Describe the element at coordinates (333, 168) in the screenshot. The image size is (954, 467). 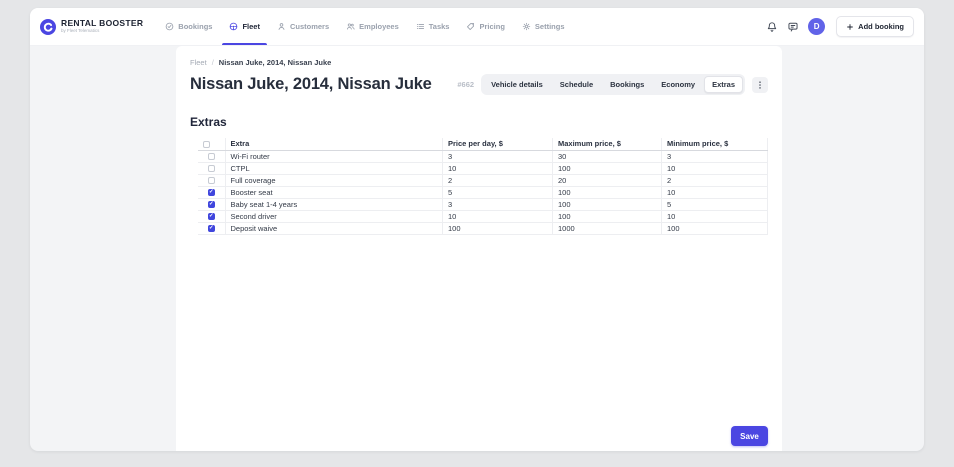
I see `cell-extra: CTPL` at that location.